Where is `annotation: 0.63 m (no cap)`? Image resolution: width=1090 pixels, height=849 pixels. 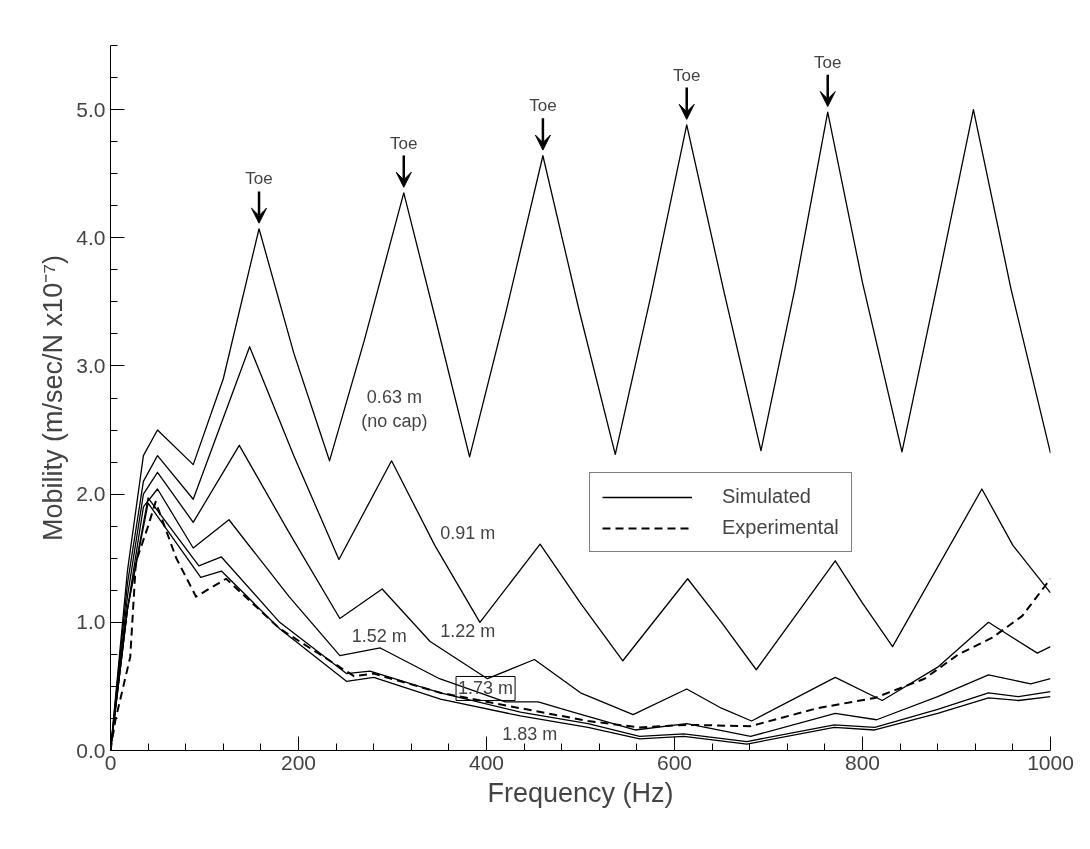
annotation: 0.63 m (no cap) is located at coordinates (394, 408).